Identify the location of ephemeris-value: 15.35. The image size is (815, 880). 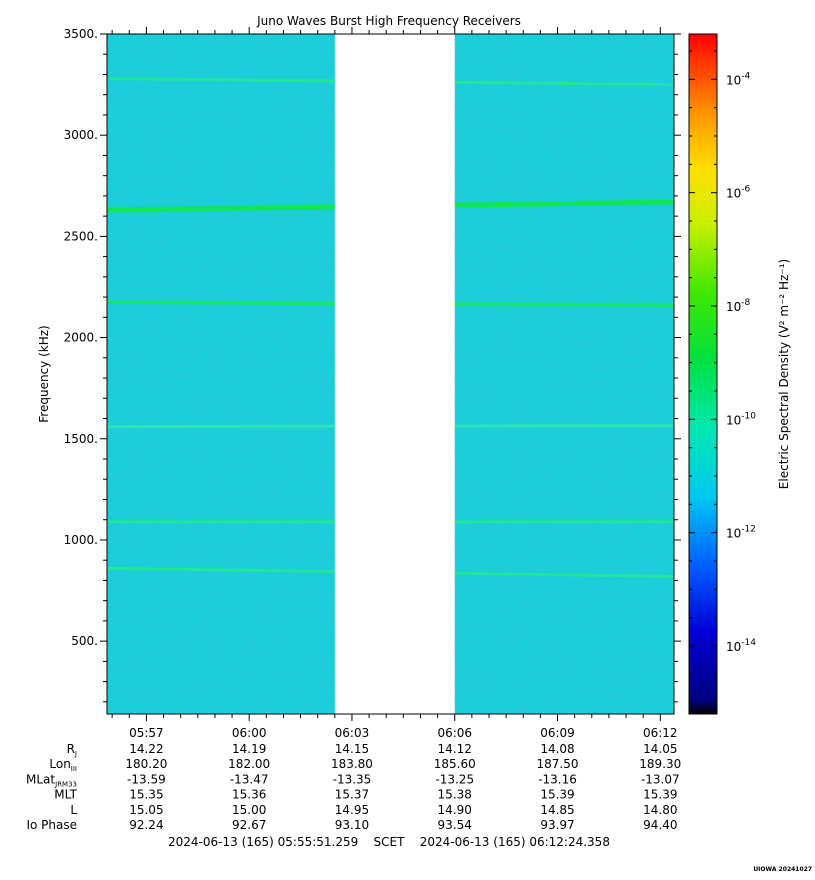
(146, 795).